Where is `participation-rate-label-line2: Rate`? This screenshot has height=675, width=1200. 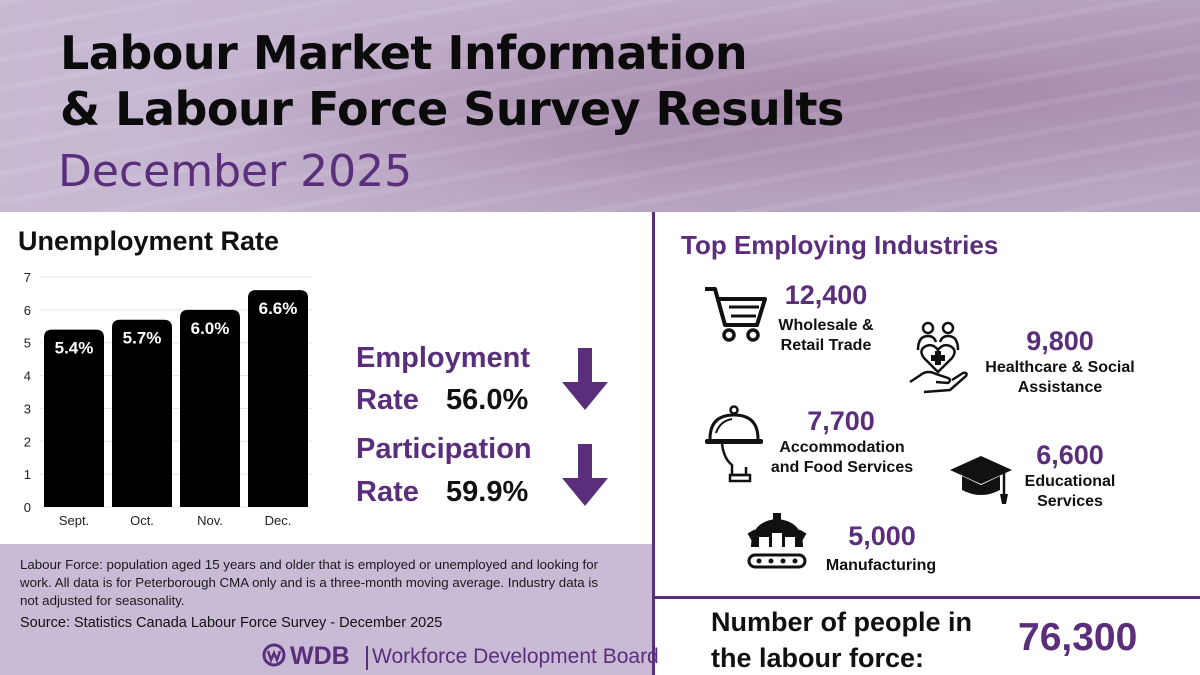
participation-rate-label-line2: Rate is located at coordinates (387, 492).